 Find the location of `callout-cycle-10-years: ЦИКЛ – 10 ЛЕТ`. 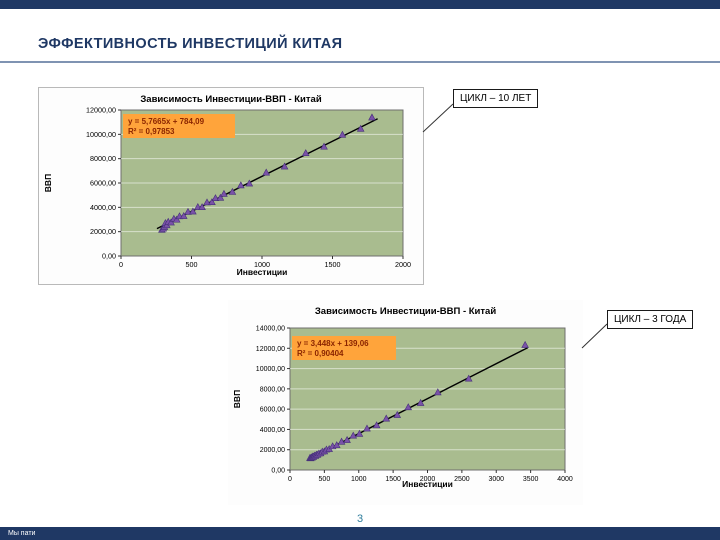

callout-cycle-10-years: ЦИКЛ – 10 ЛЕТ is located at coordinates (496, 98).